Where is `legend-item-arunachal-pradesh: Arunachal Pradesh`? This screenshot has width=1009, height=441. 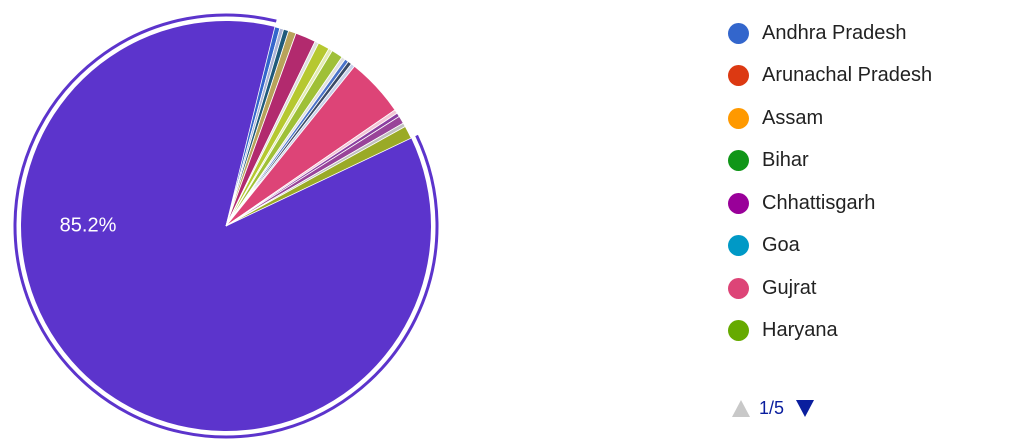 legend-item-arunachal-pradesh: Arunachal Pradesh is located at coordinates (830, 76).